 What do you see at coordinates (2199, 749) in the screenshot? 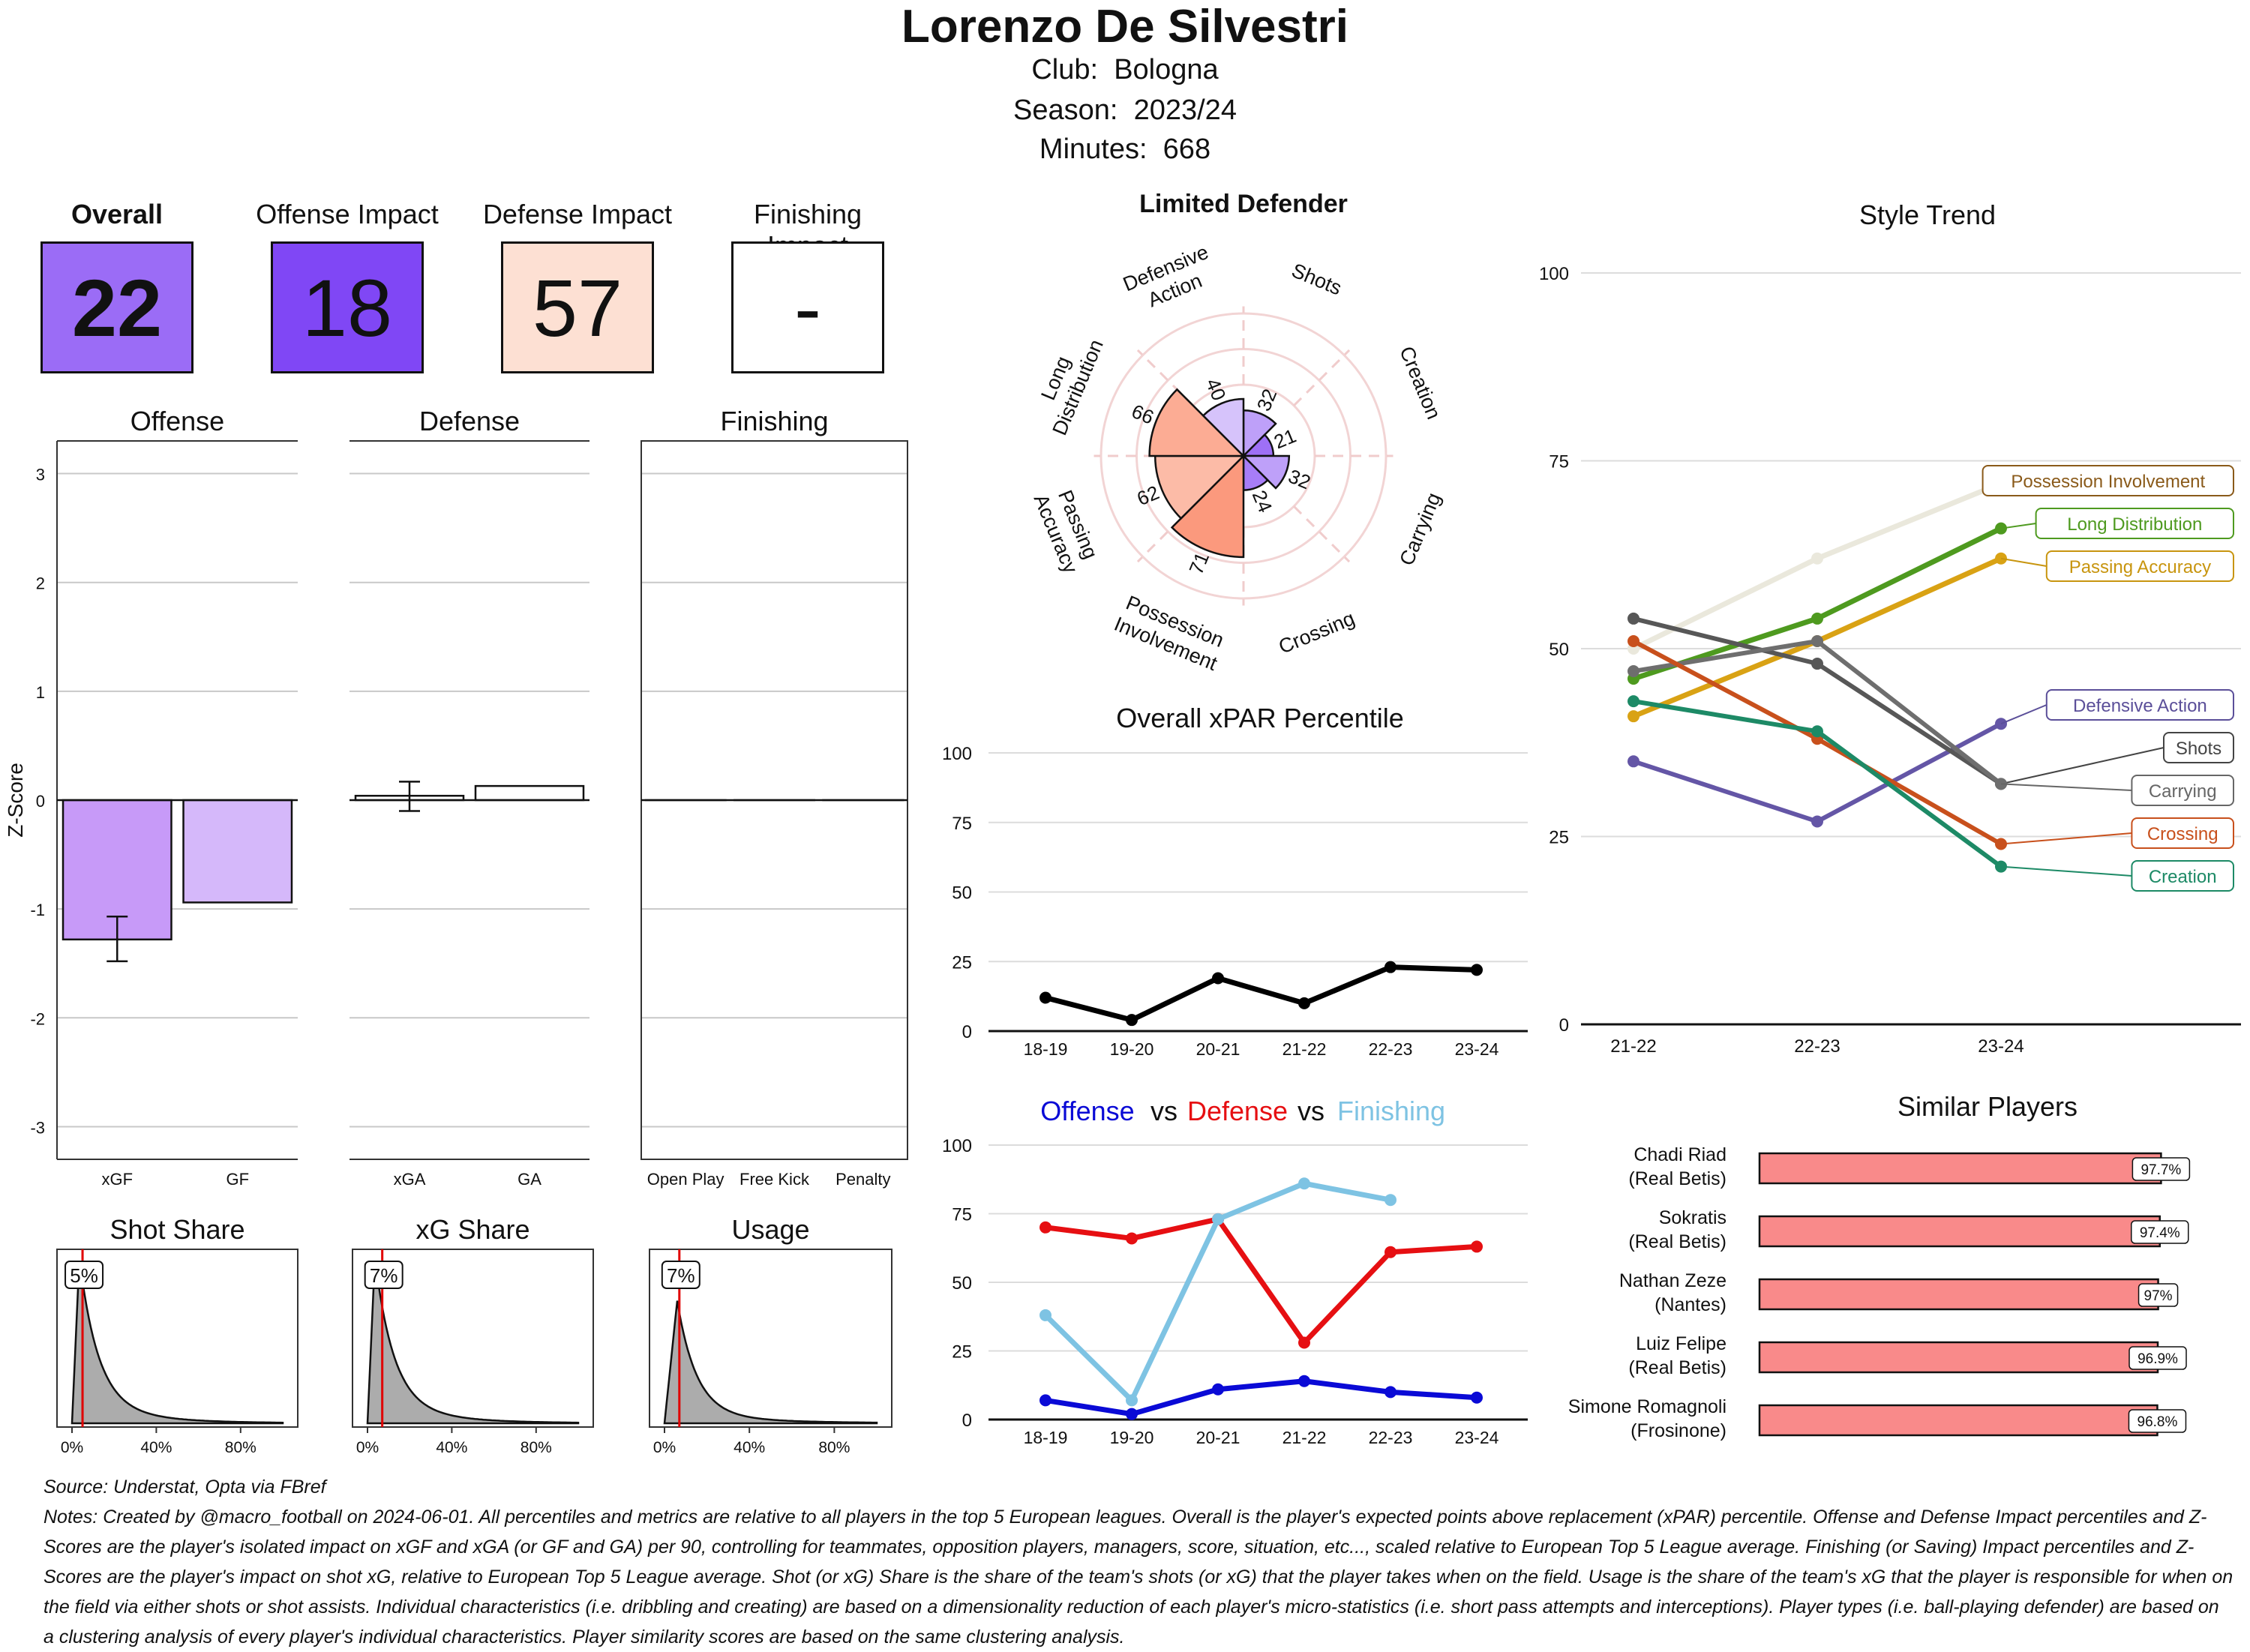
I see `style-label: Shots` at bounding box center [2199, 749].